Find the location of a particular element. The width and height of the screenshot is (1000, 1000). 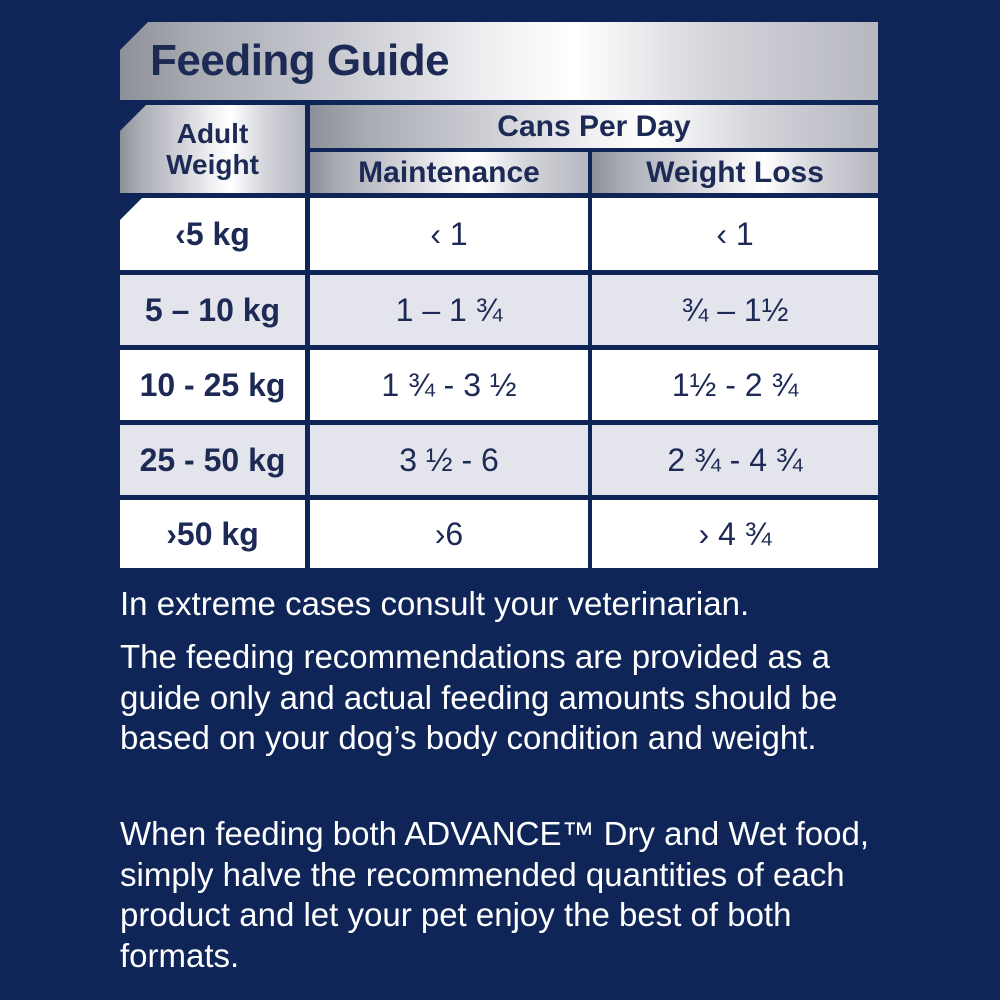

header-adult-weight: Adult Weight is located at coordinates (212, 149).